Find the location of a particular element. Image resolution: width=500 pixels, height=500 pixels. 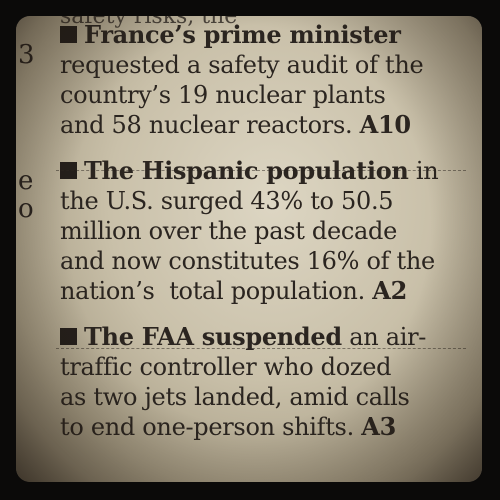

item-line: to end one-person shifts. is located at coordinates (207, 427).